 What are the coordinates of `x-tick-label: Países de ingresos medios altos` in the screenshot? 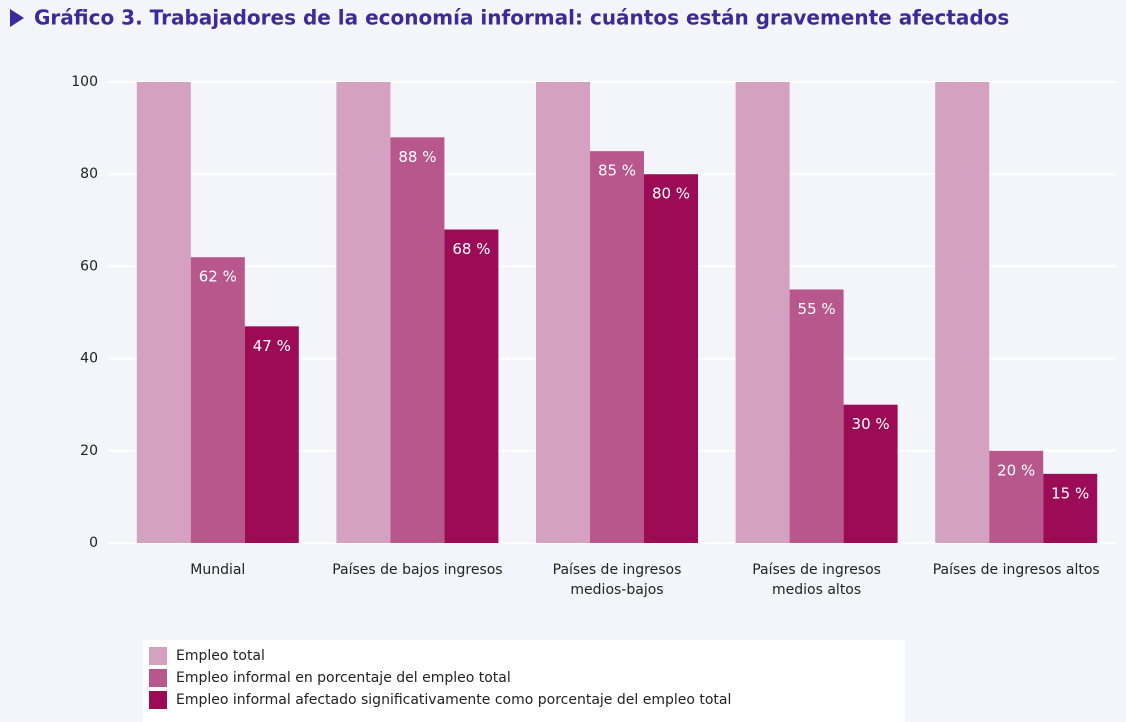 It's located at (816, 580).